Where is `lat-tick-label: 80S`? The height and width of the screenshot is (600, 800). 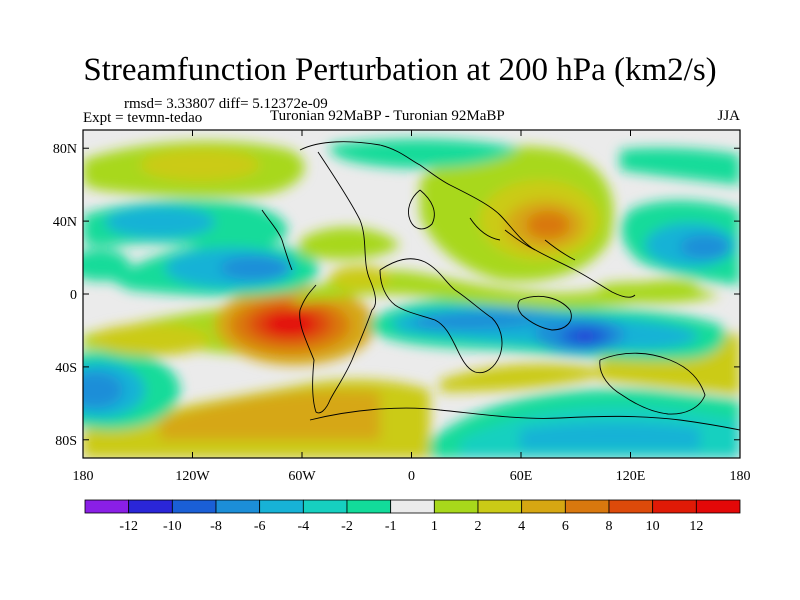 lat-tick-label: 80S is located at coordinates (66, 441).